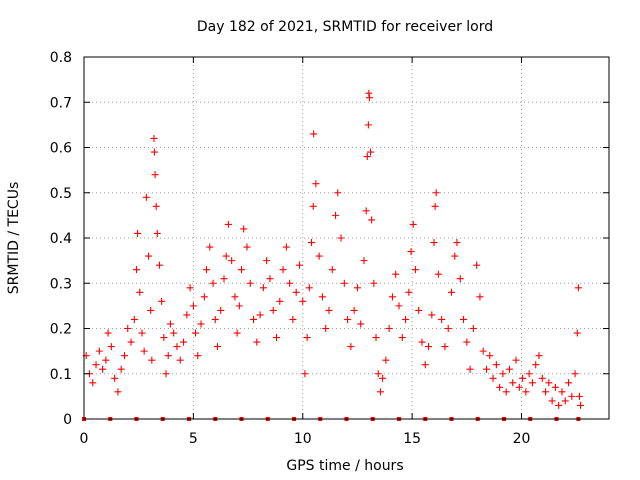 This screenshot has height=480, width=640. Describe the element at coordinates (522, 439) in the screenshot. I see `x-tick-label: 20` at that location.